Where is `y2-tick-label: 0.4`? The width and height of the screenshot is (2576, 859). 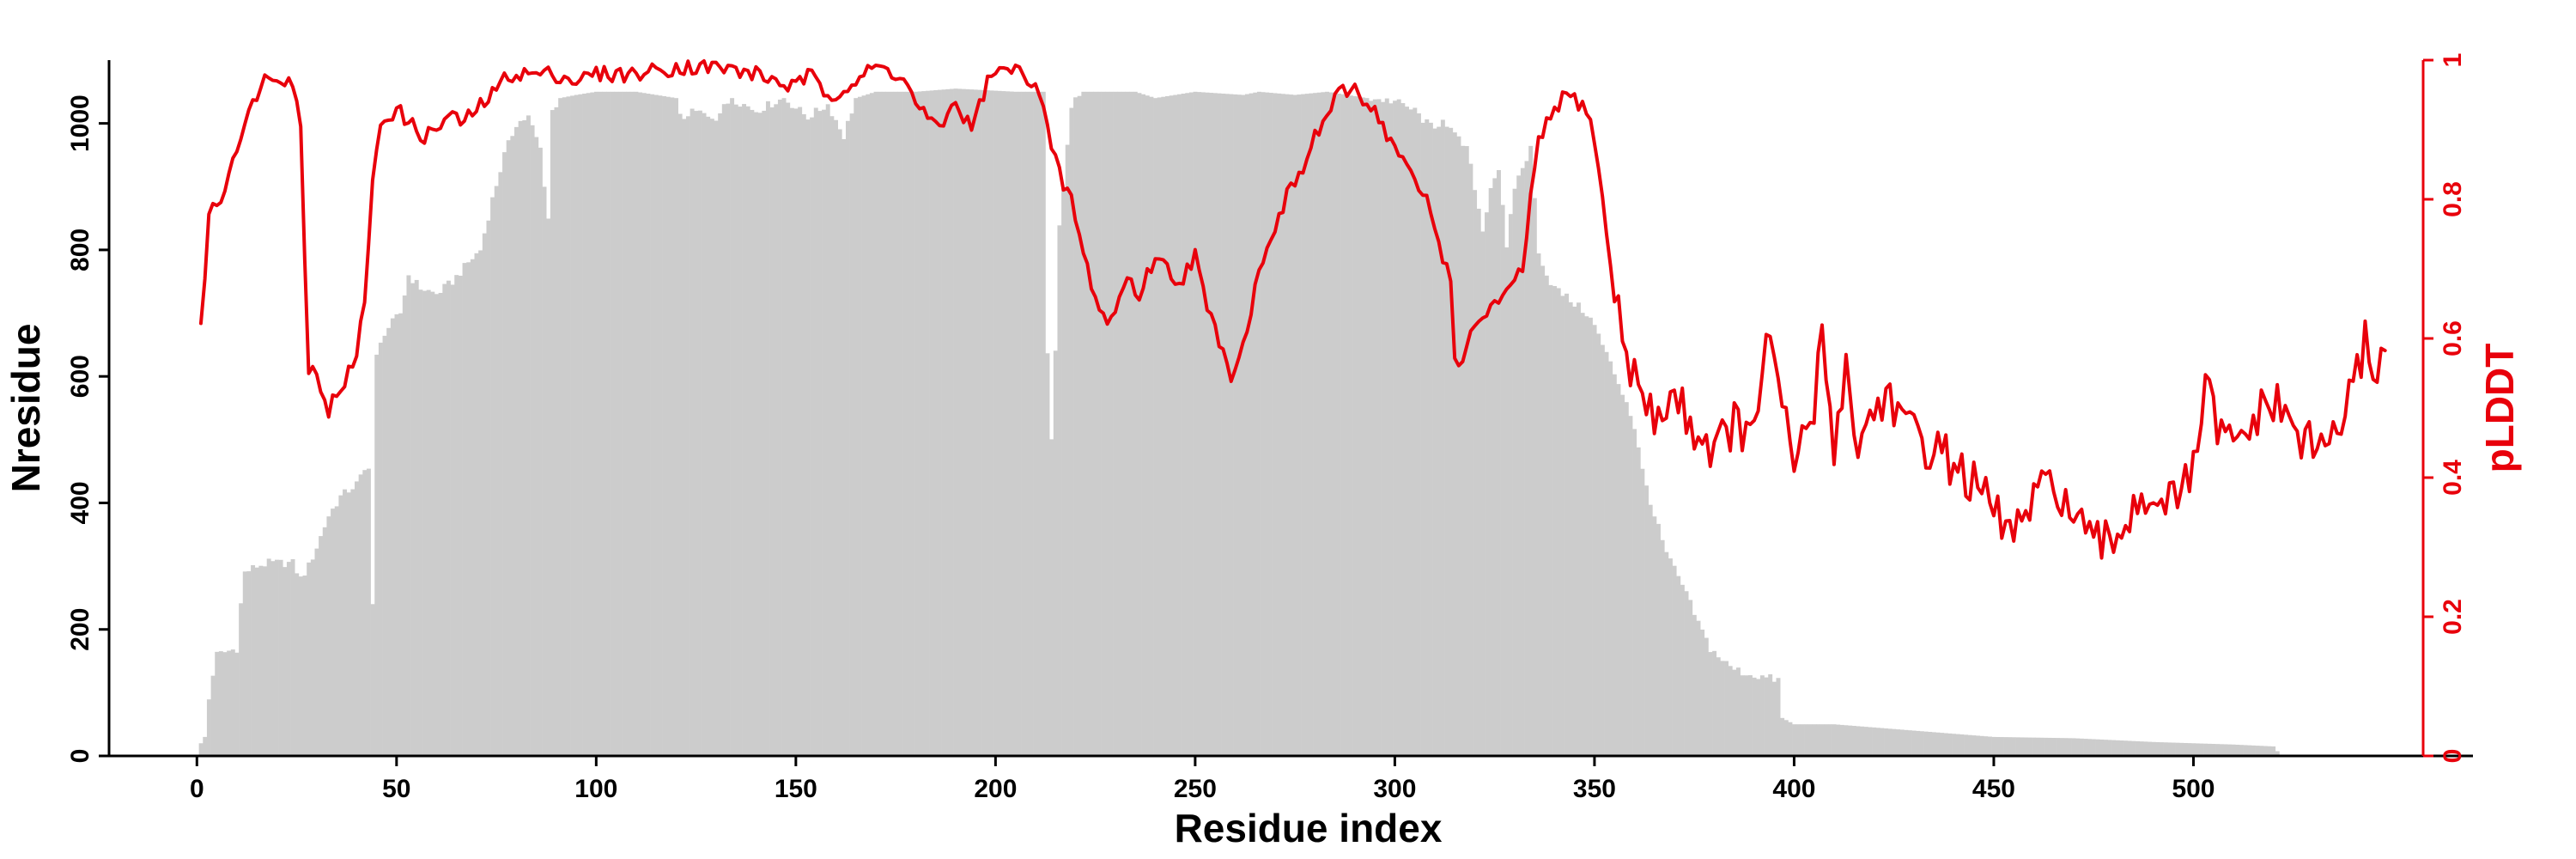
y2-tick-label: 0.4 is located at coordinates (2453, 478).